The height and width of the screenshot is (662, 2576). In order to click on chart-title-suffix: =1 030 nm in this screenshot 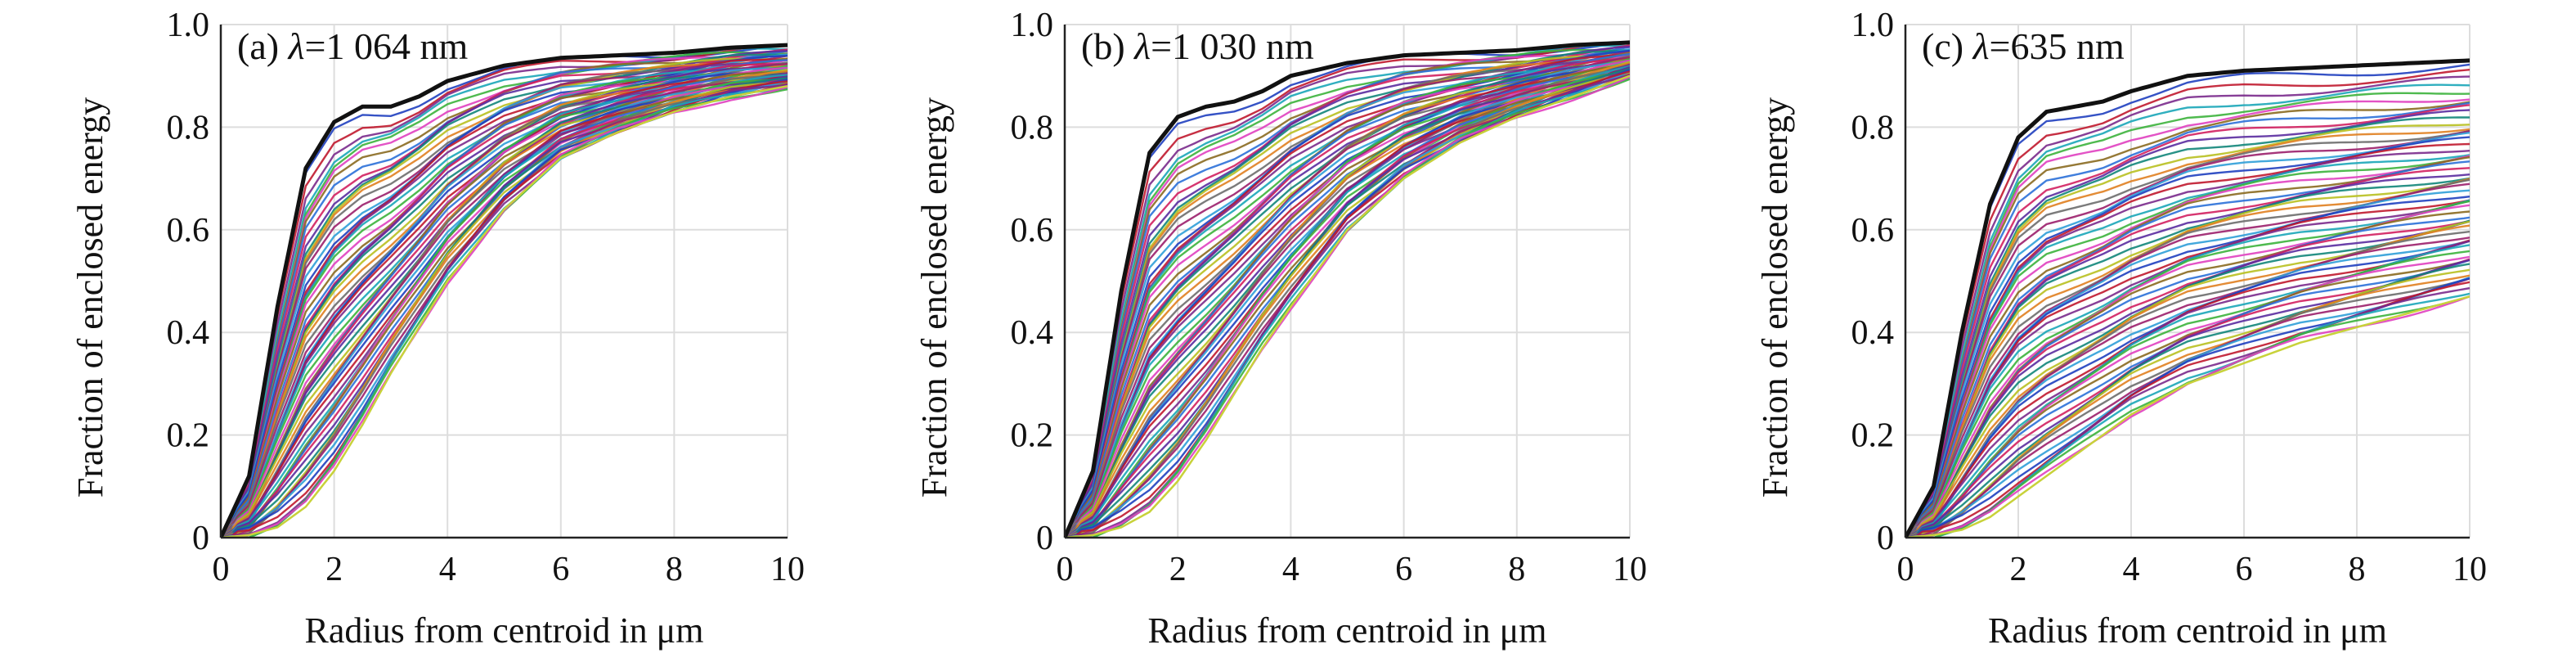, I will do `click(1232, 46)`.